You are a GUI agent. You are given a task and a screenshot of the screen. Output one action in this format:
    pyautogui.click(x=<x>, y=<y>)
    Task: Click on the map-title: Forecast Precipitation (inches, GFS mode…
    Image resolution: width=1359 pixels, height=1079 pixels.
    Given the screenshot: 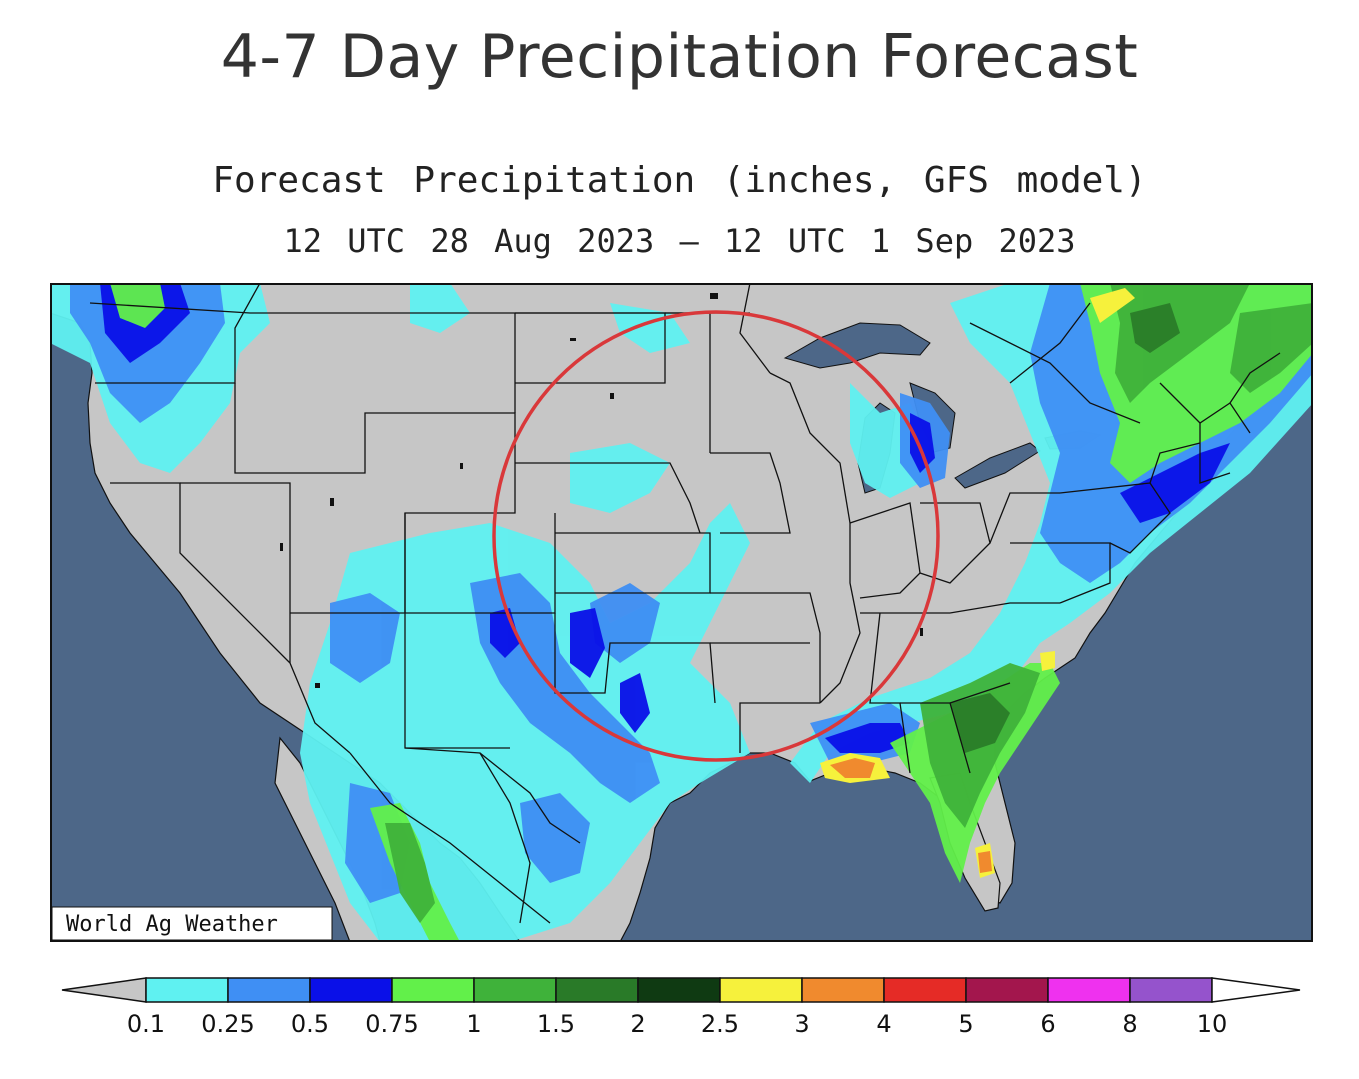 What is the action you would take?
    pyautogui.click(x=679, y=180)
    